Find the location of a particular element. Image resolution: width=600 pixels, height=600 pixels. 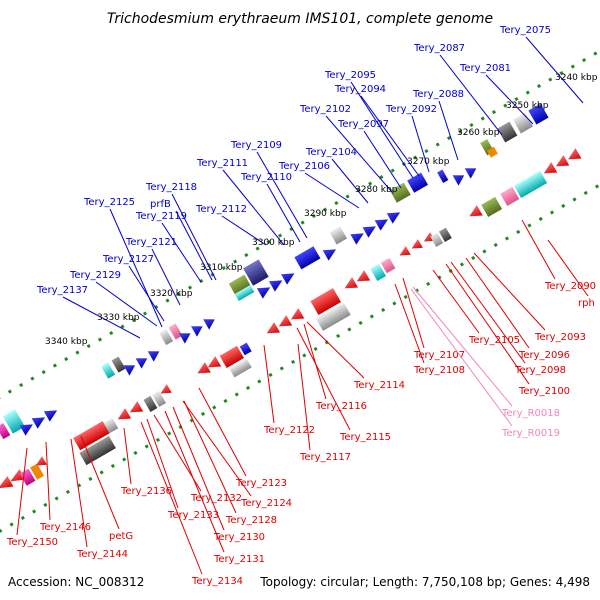

gene-label-tery-2146: Tery_2146 is located at coordinates (65, 527).